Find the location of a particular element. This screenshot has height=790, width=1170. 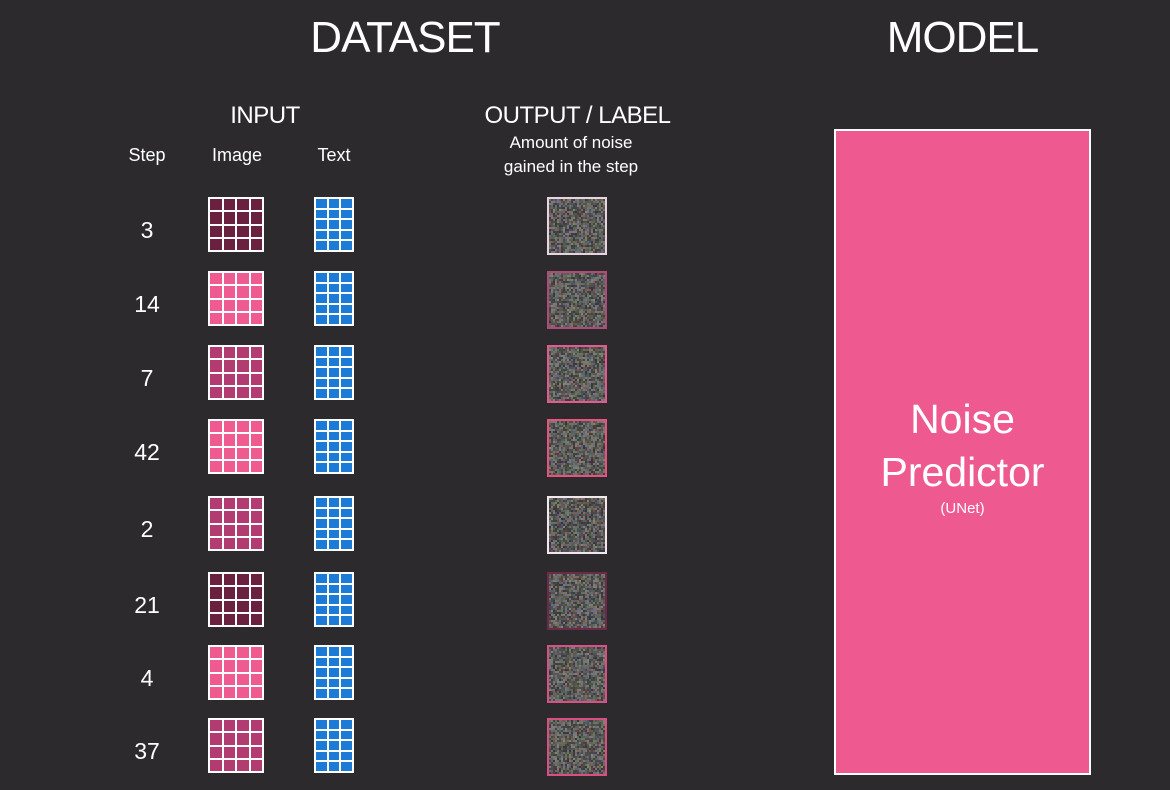

step-number: 3 is located at coordinates (147, 230).